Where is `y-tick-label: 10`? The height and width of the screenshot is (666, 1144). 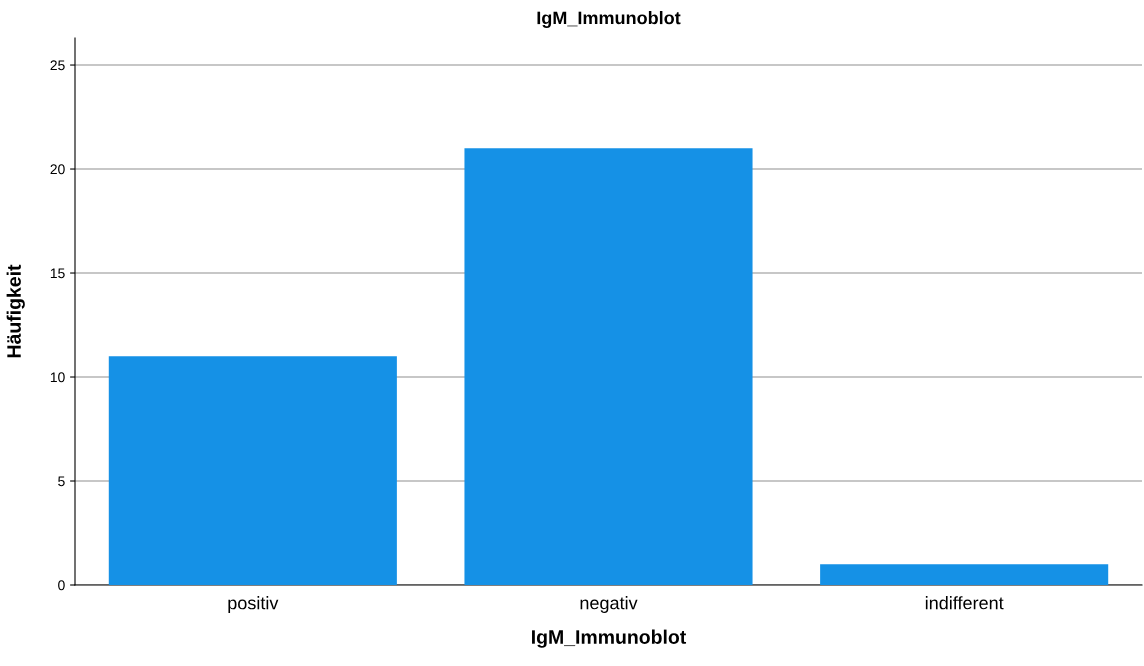
y-tick-label: 10 is located at coordinates (57, 377).